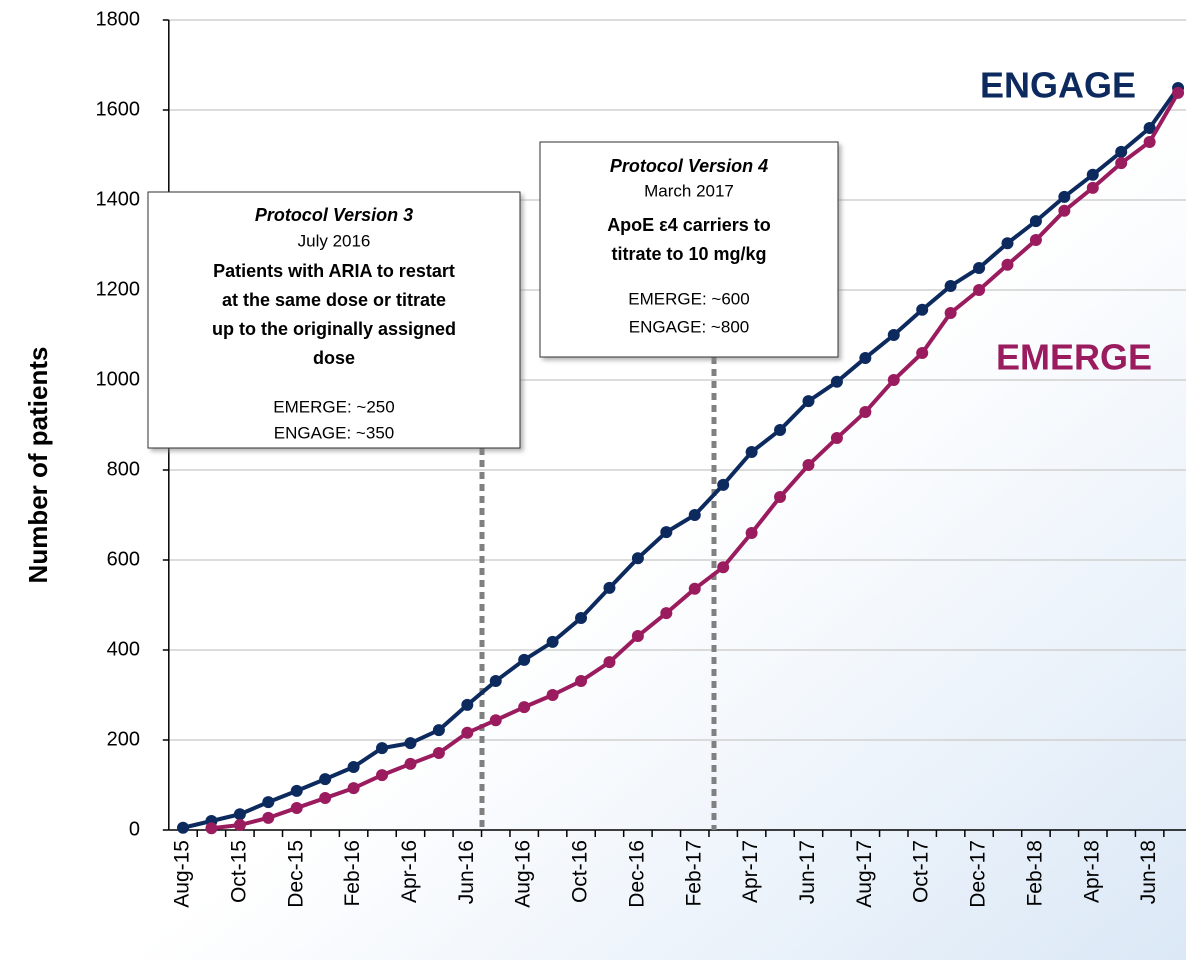 The height and width of the screenshot is (960, 1186). Describe the element at coordinates (1091, 871) in the screenshot. I see `x-tick-label: Apr-18` at that location.